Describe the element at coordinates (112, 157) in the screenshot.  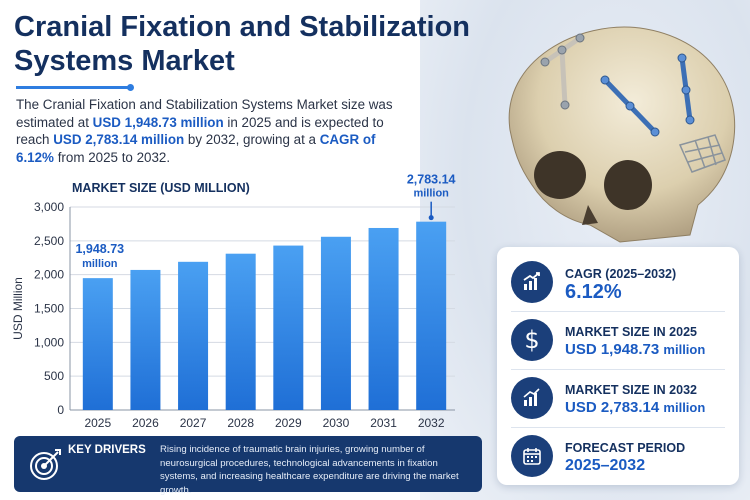
I see `summary-text-4: from 2025 to 2032.` at that location.